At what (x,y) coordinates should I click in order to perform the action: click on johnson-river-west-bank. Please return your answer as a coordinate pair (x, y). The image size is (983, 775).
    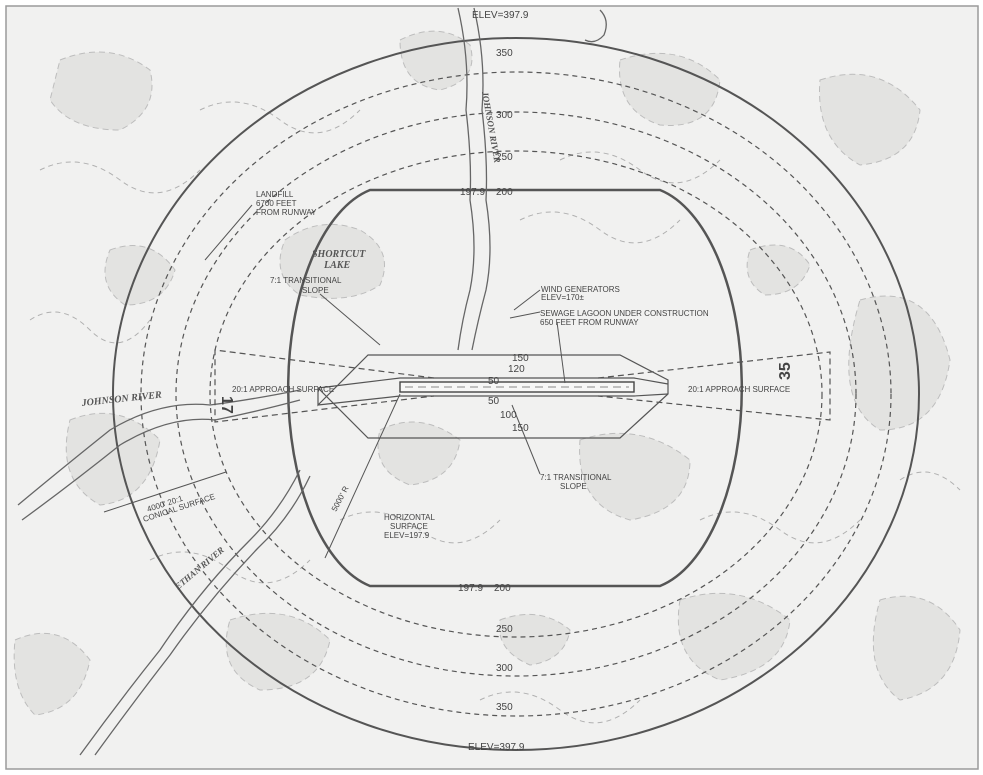
    Looking at the image, I should click on (161, 460).